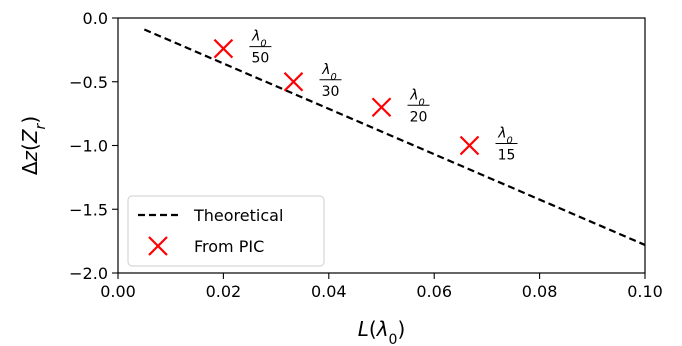 This screenshot has height=346, width=682. What do you see at coordinates (238, 215) in the screenshot?
I see `legend-label-theoretical: Theoretical` at bounding box center [238, 215].